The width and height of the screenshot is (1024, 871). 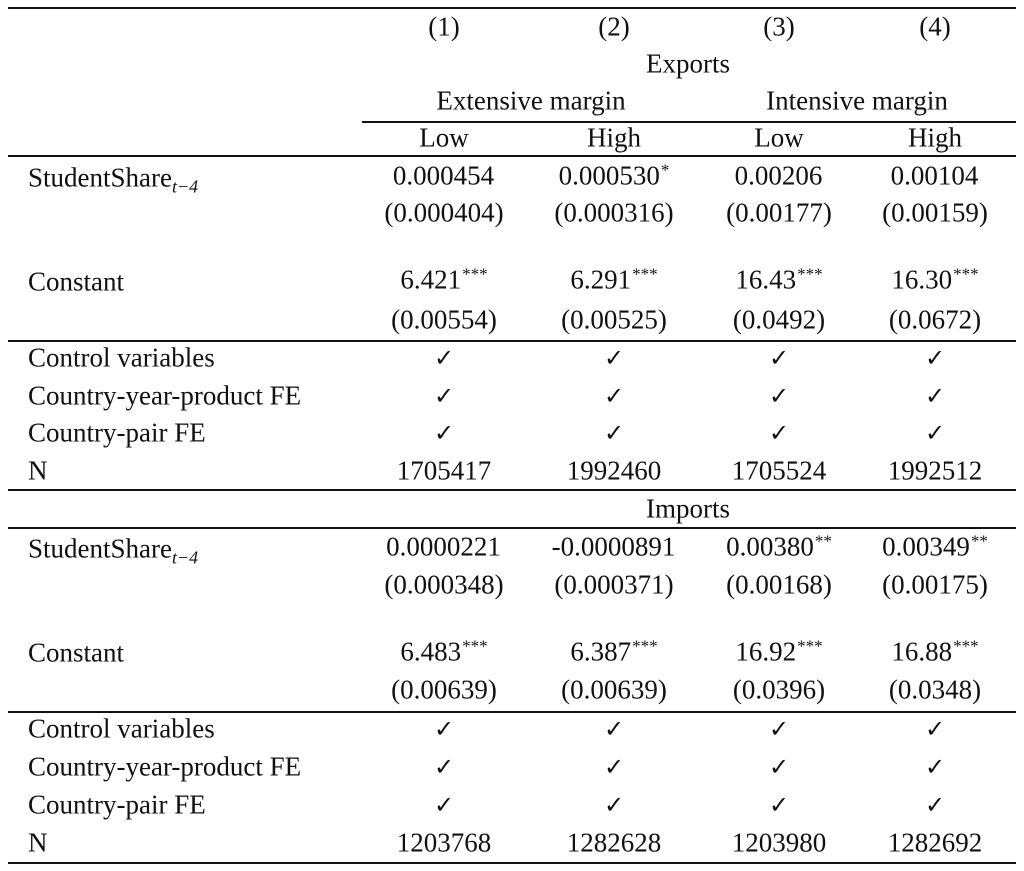 What do you see at coordinates (779, 319) in the screenshot?
I see `se-cell: (0.0492)` at bounding box center [779, 319].